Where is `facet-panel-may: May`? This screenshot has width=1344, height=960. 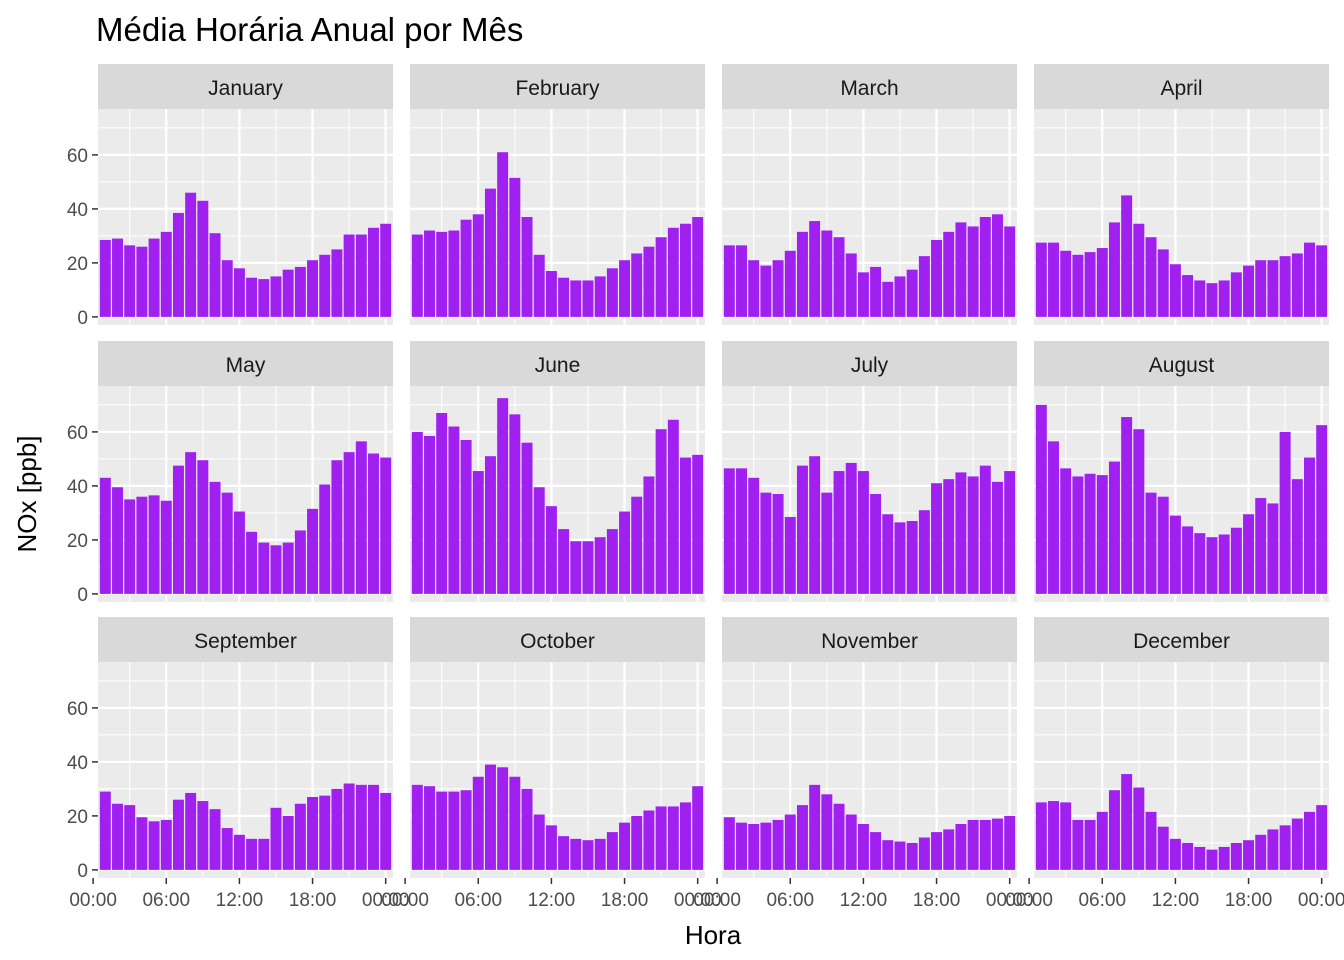
facet-panel-may: May is located at coordinates (242, 471).